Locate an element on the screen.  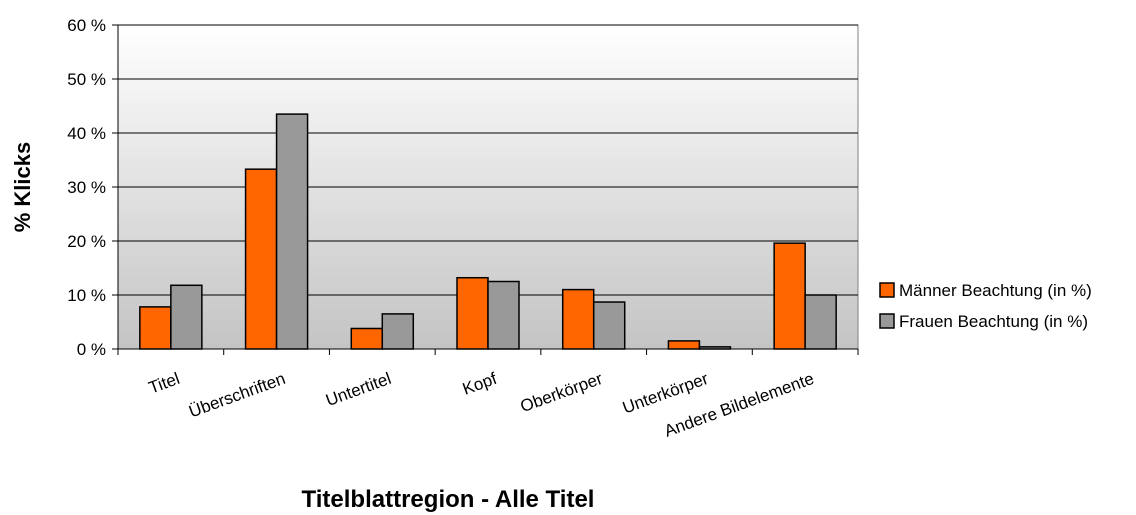
y-tick-label: 60 % is located at coordinates (86, 25).